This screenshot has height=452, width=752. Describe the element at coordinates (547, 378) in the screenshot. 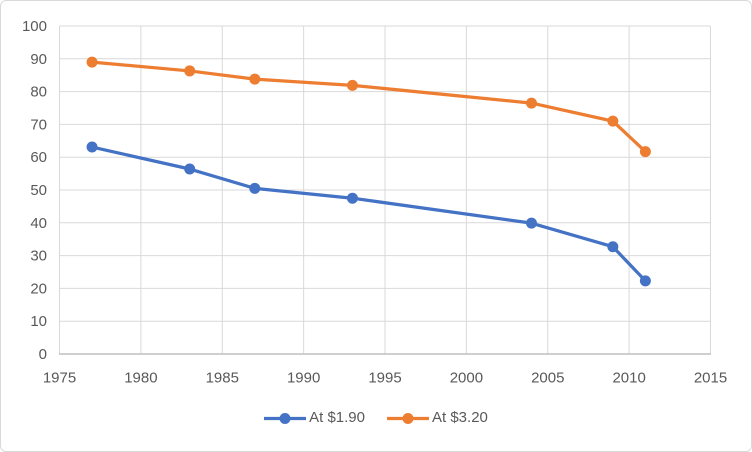

I see `x-axis-tick-label: 2005` at that location.